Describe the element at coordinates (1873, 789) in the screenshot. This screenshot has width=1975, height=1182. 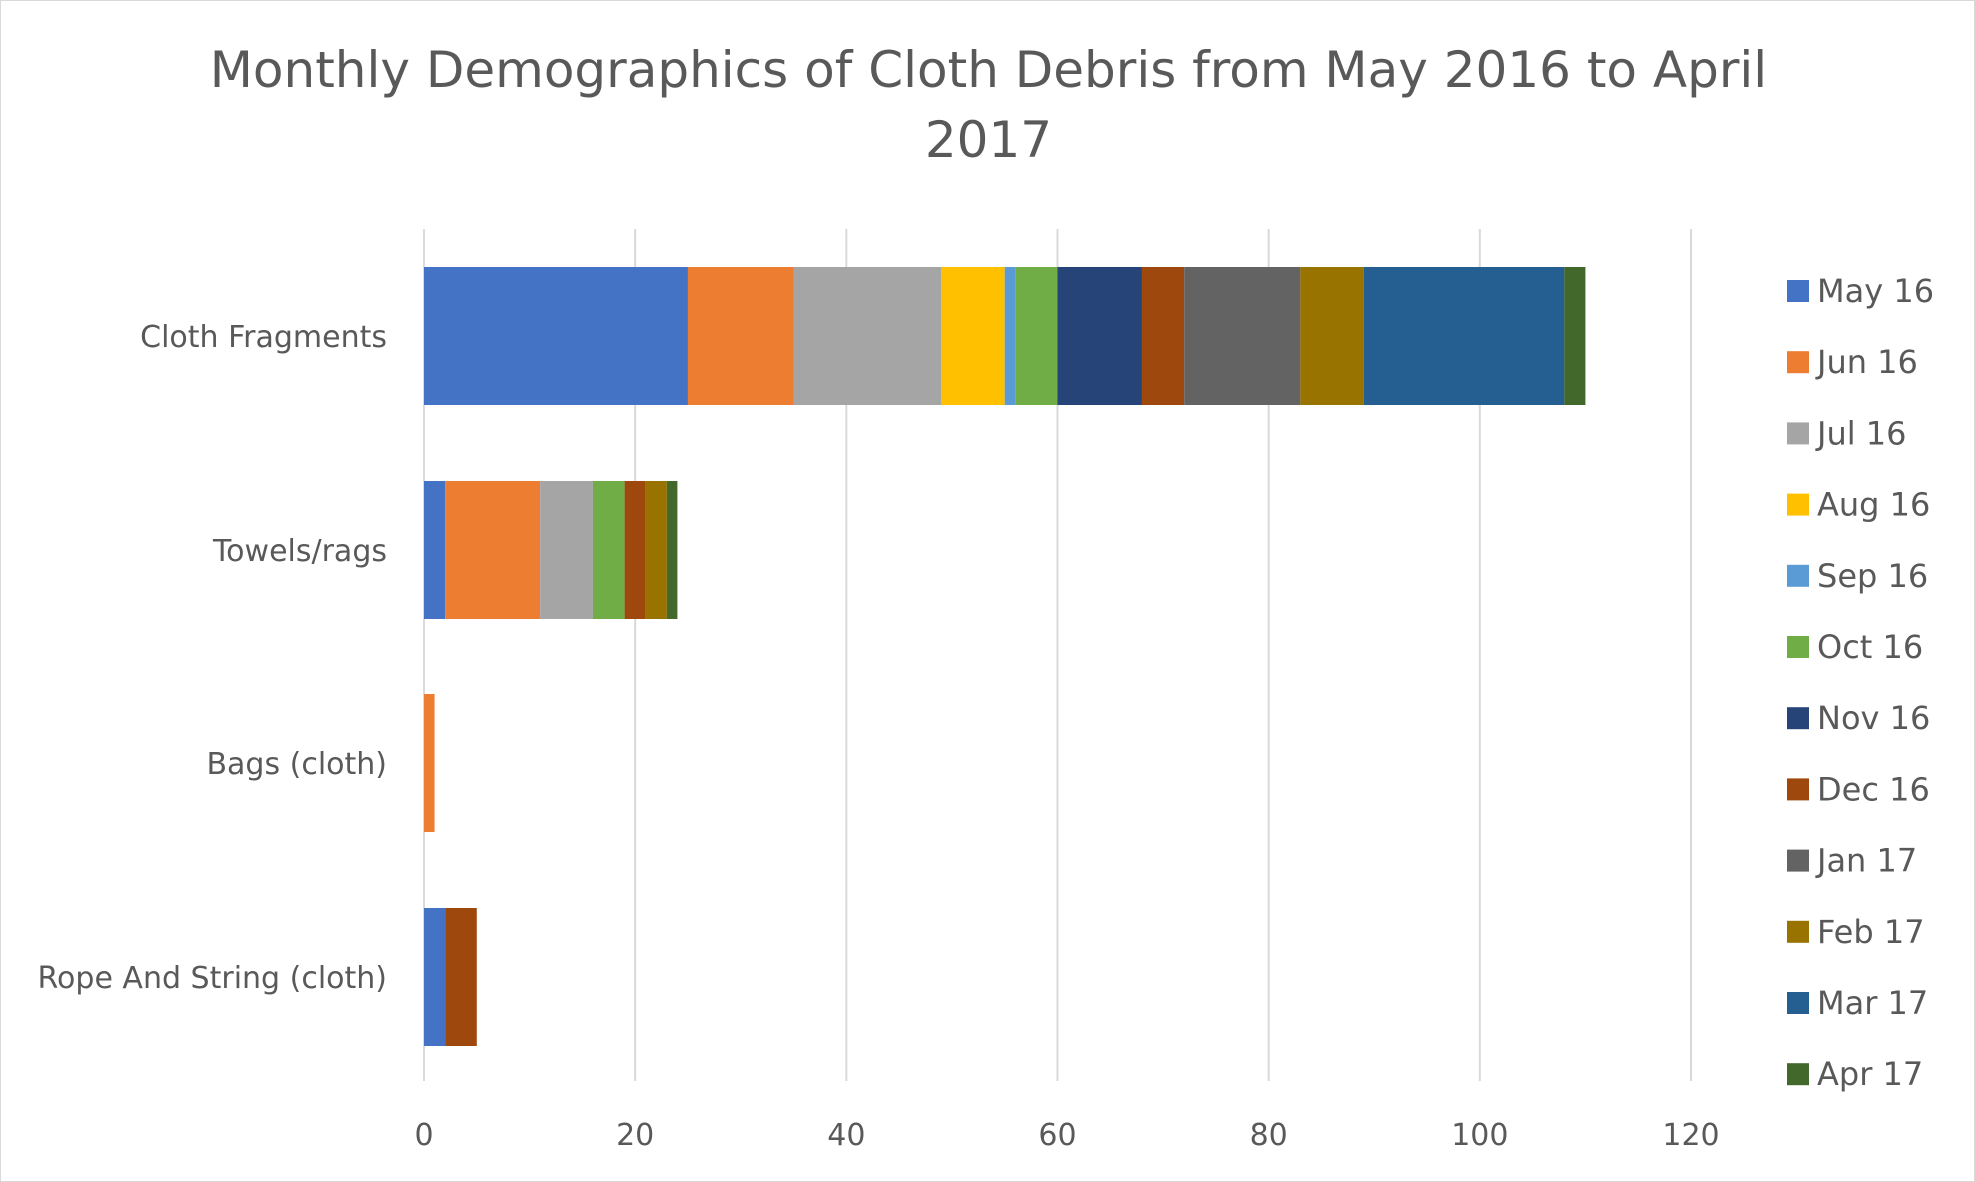
I see `legend-label: Dec 16` at that location.